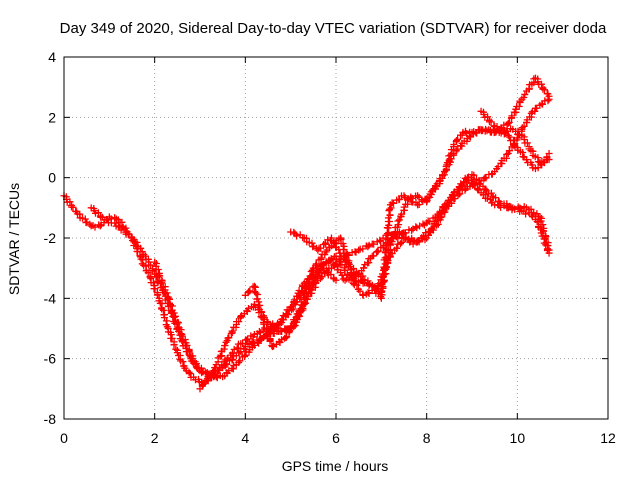 The image size is (640, 485). What do you see at coordinates (14, 239) in the screenshot?
I see `y-axis-label: SDTVAR / TECUs` at bounding box center [14, 239].